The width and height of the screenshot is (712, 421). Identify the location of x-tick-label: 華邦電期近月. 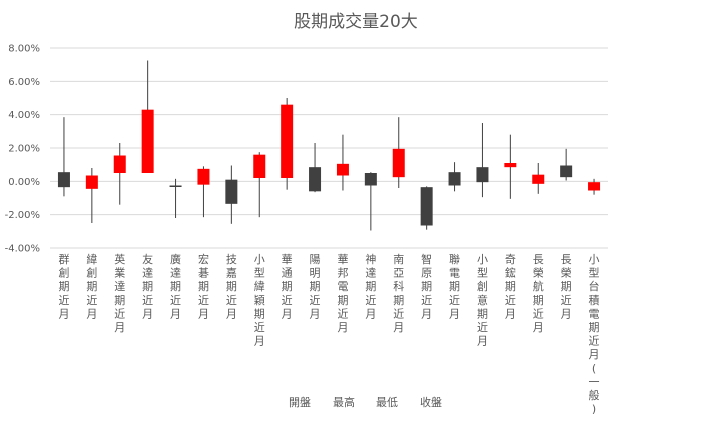
(342, 293).